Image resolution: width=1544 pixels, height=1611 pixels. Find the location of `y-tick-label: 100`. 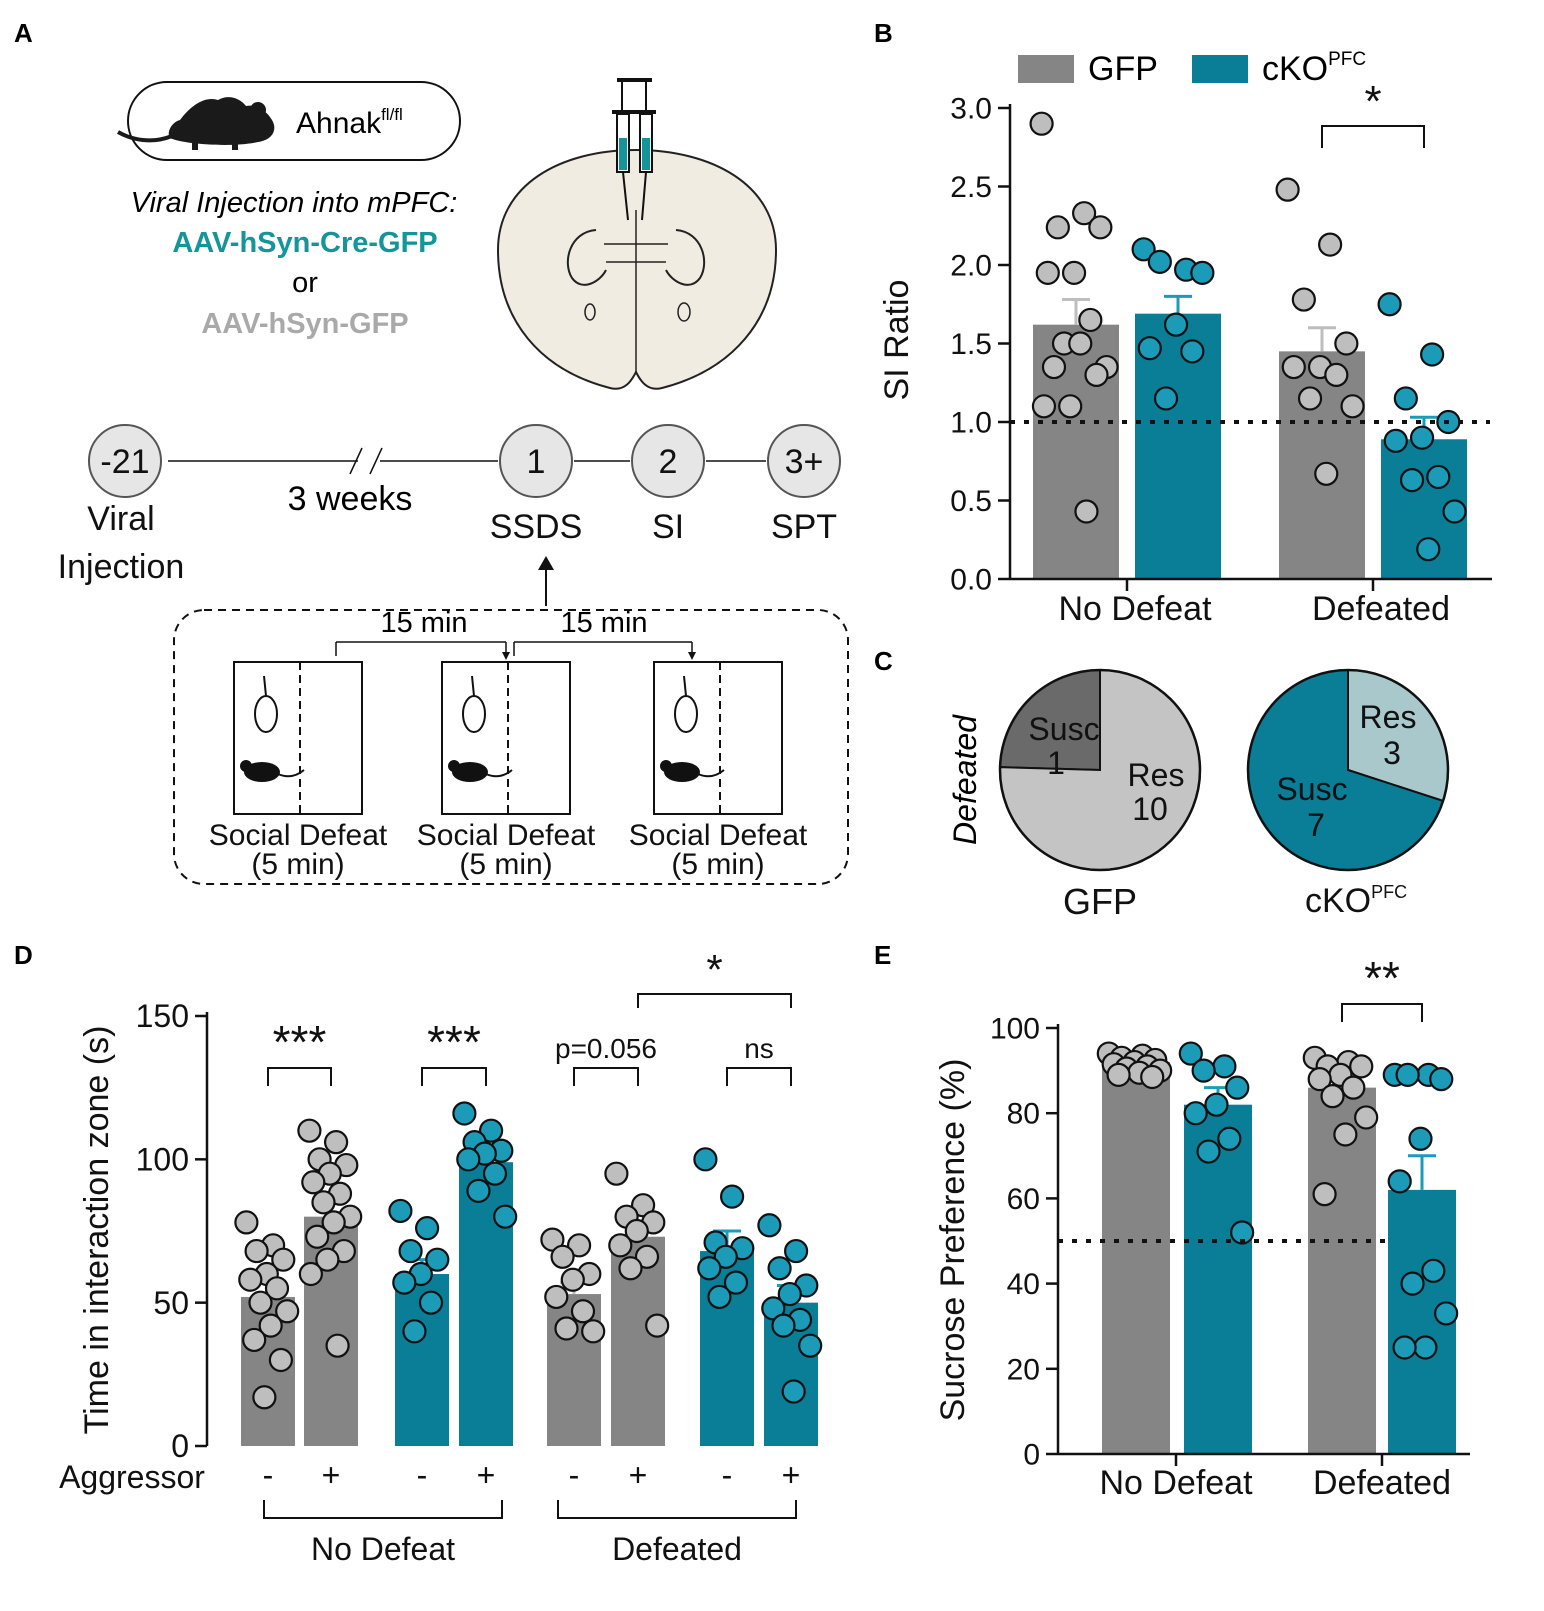

y-tick-label: 100 is located at coordinates (1015, 1029).